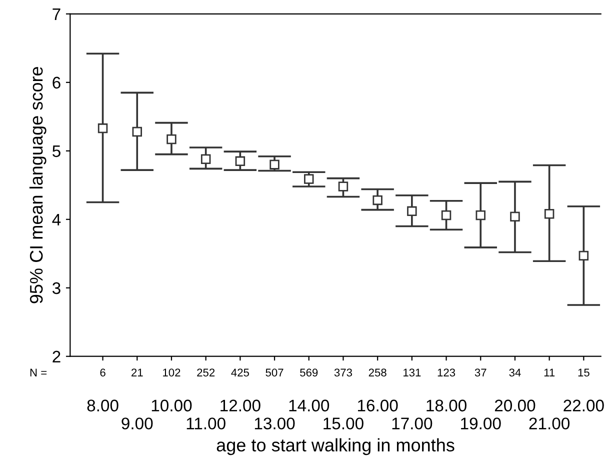  What do you see at coordinates (584, 406) in the screenshot?
I see `x-tick-label: 22.00` at bounding box center [584, 406].